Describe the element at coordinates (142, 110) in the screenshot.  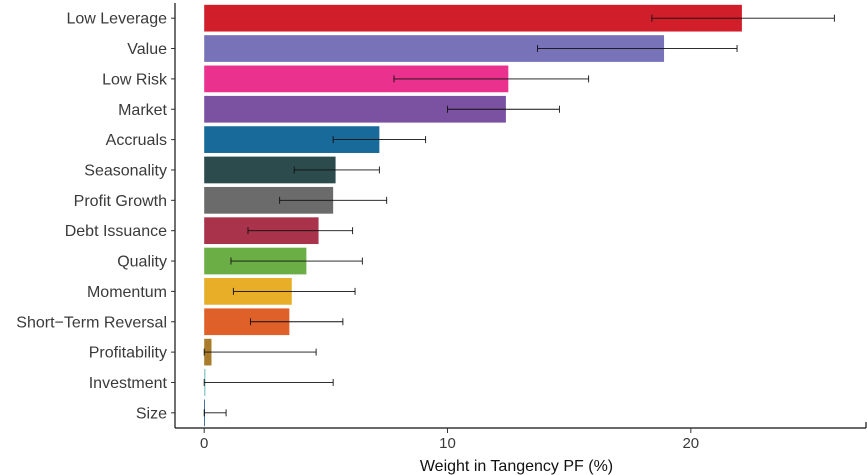
I see `category-label-3: Market` at that location.